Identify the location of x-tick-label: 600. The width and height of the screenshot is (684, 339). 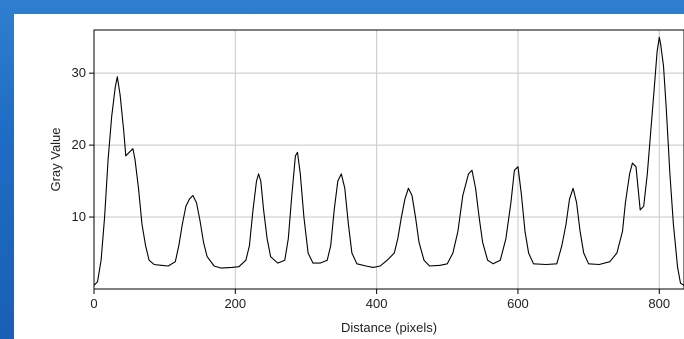
(518, 303).